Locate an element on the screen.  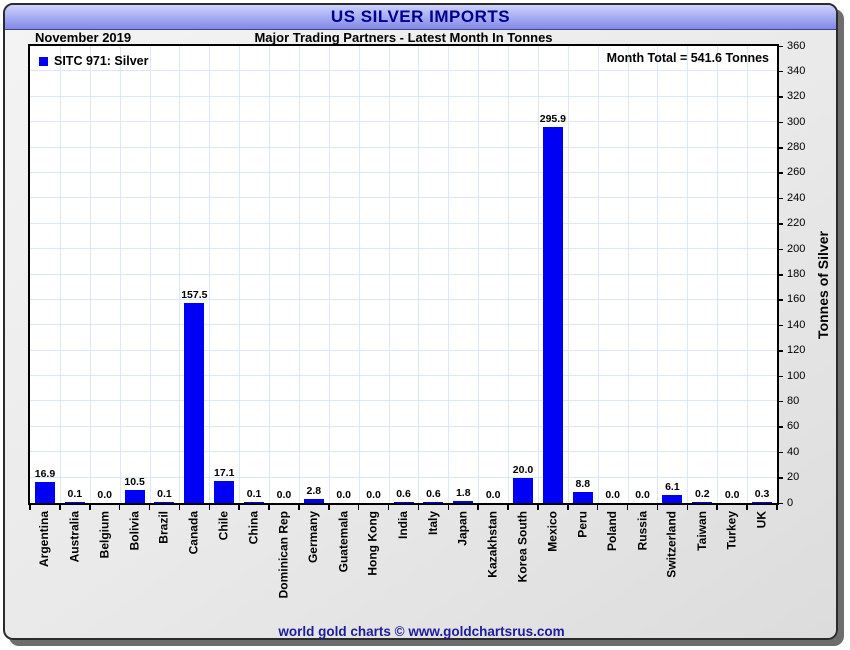
month-total-label: Month Total = 541.6 Tonnes is located at coordinates (687, 58).